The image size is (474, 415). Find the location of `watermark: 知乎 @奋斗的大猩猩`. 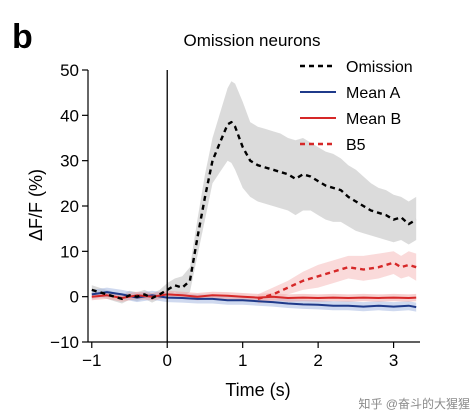

watermark: 知乎 @奋斗的大猩猩 is located at coordinates (414, 403).